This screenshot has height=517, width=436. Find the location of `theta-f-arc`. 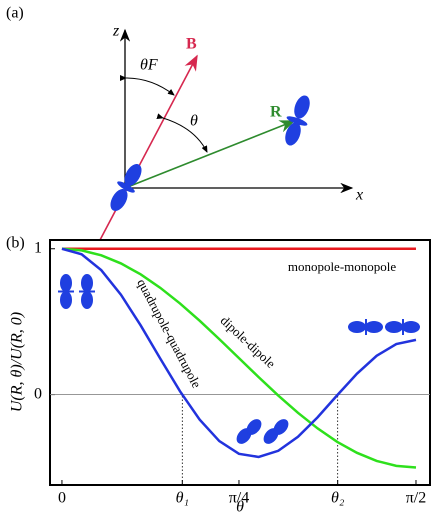

theta-f-arc is located at coordinates (147, 85).